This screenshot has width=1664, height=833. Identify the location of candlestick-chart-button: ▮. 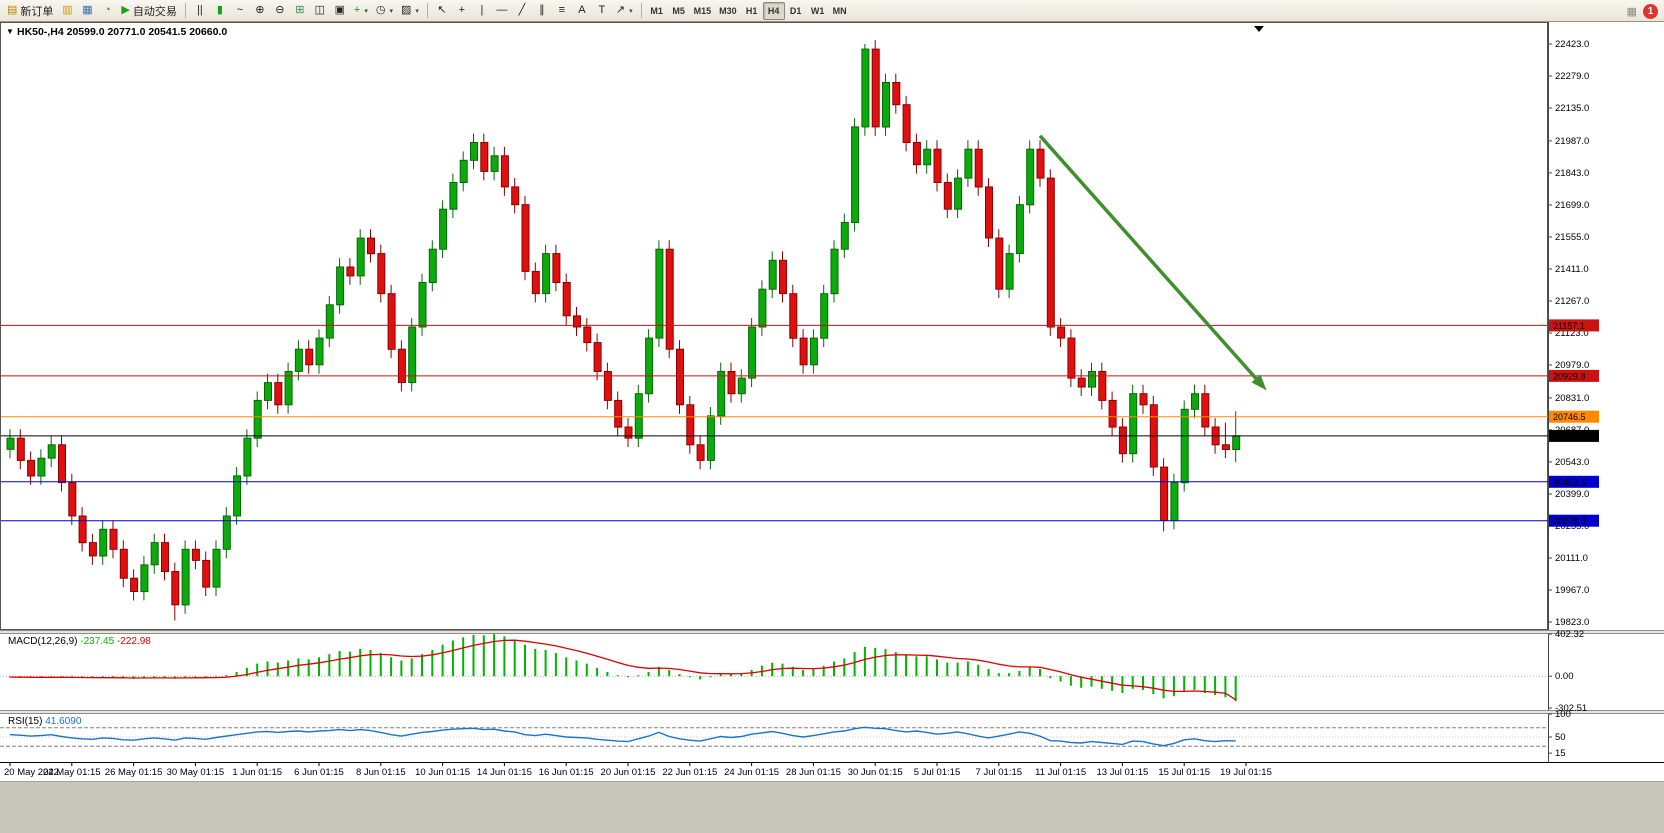
(220, 11).